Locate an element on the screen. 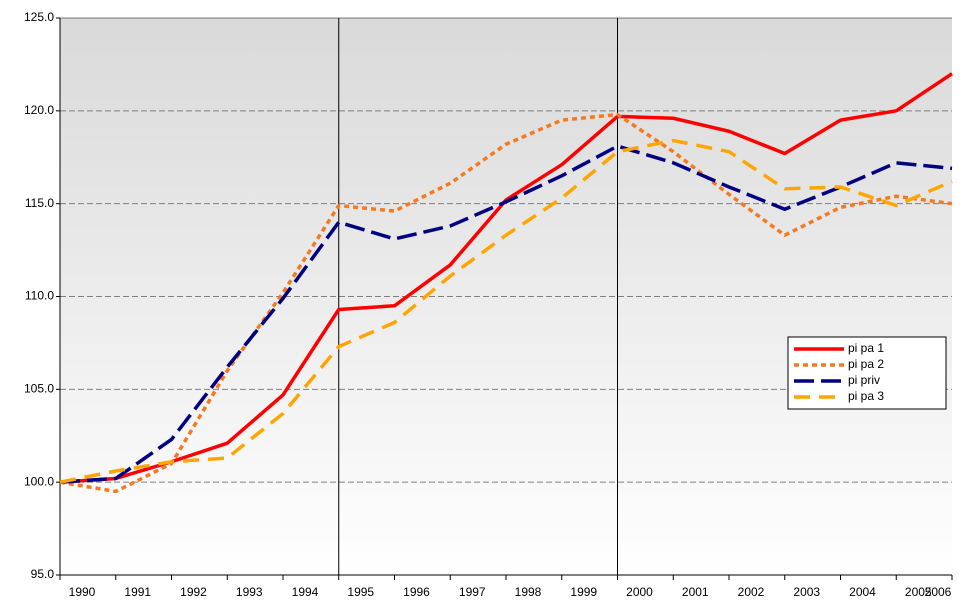 This screenshot has width=966, height=605. x-tick-label: 1998 is located at coordinates (528, 592).